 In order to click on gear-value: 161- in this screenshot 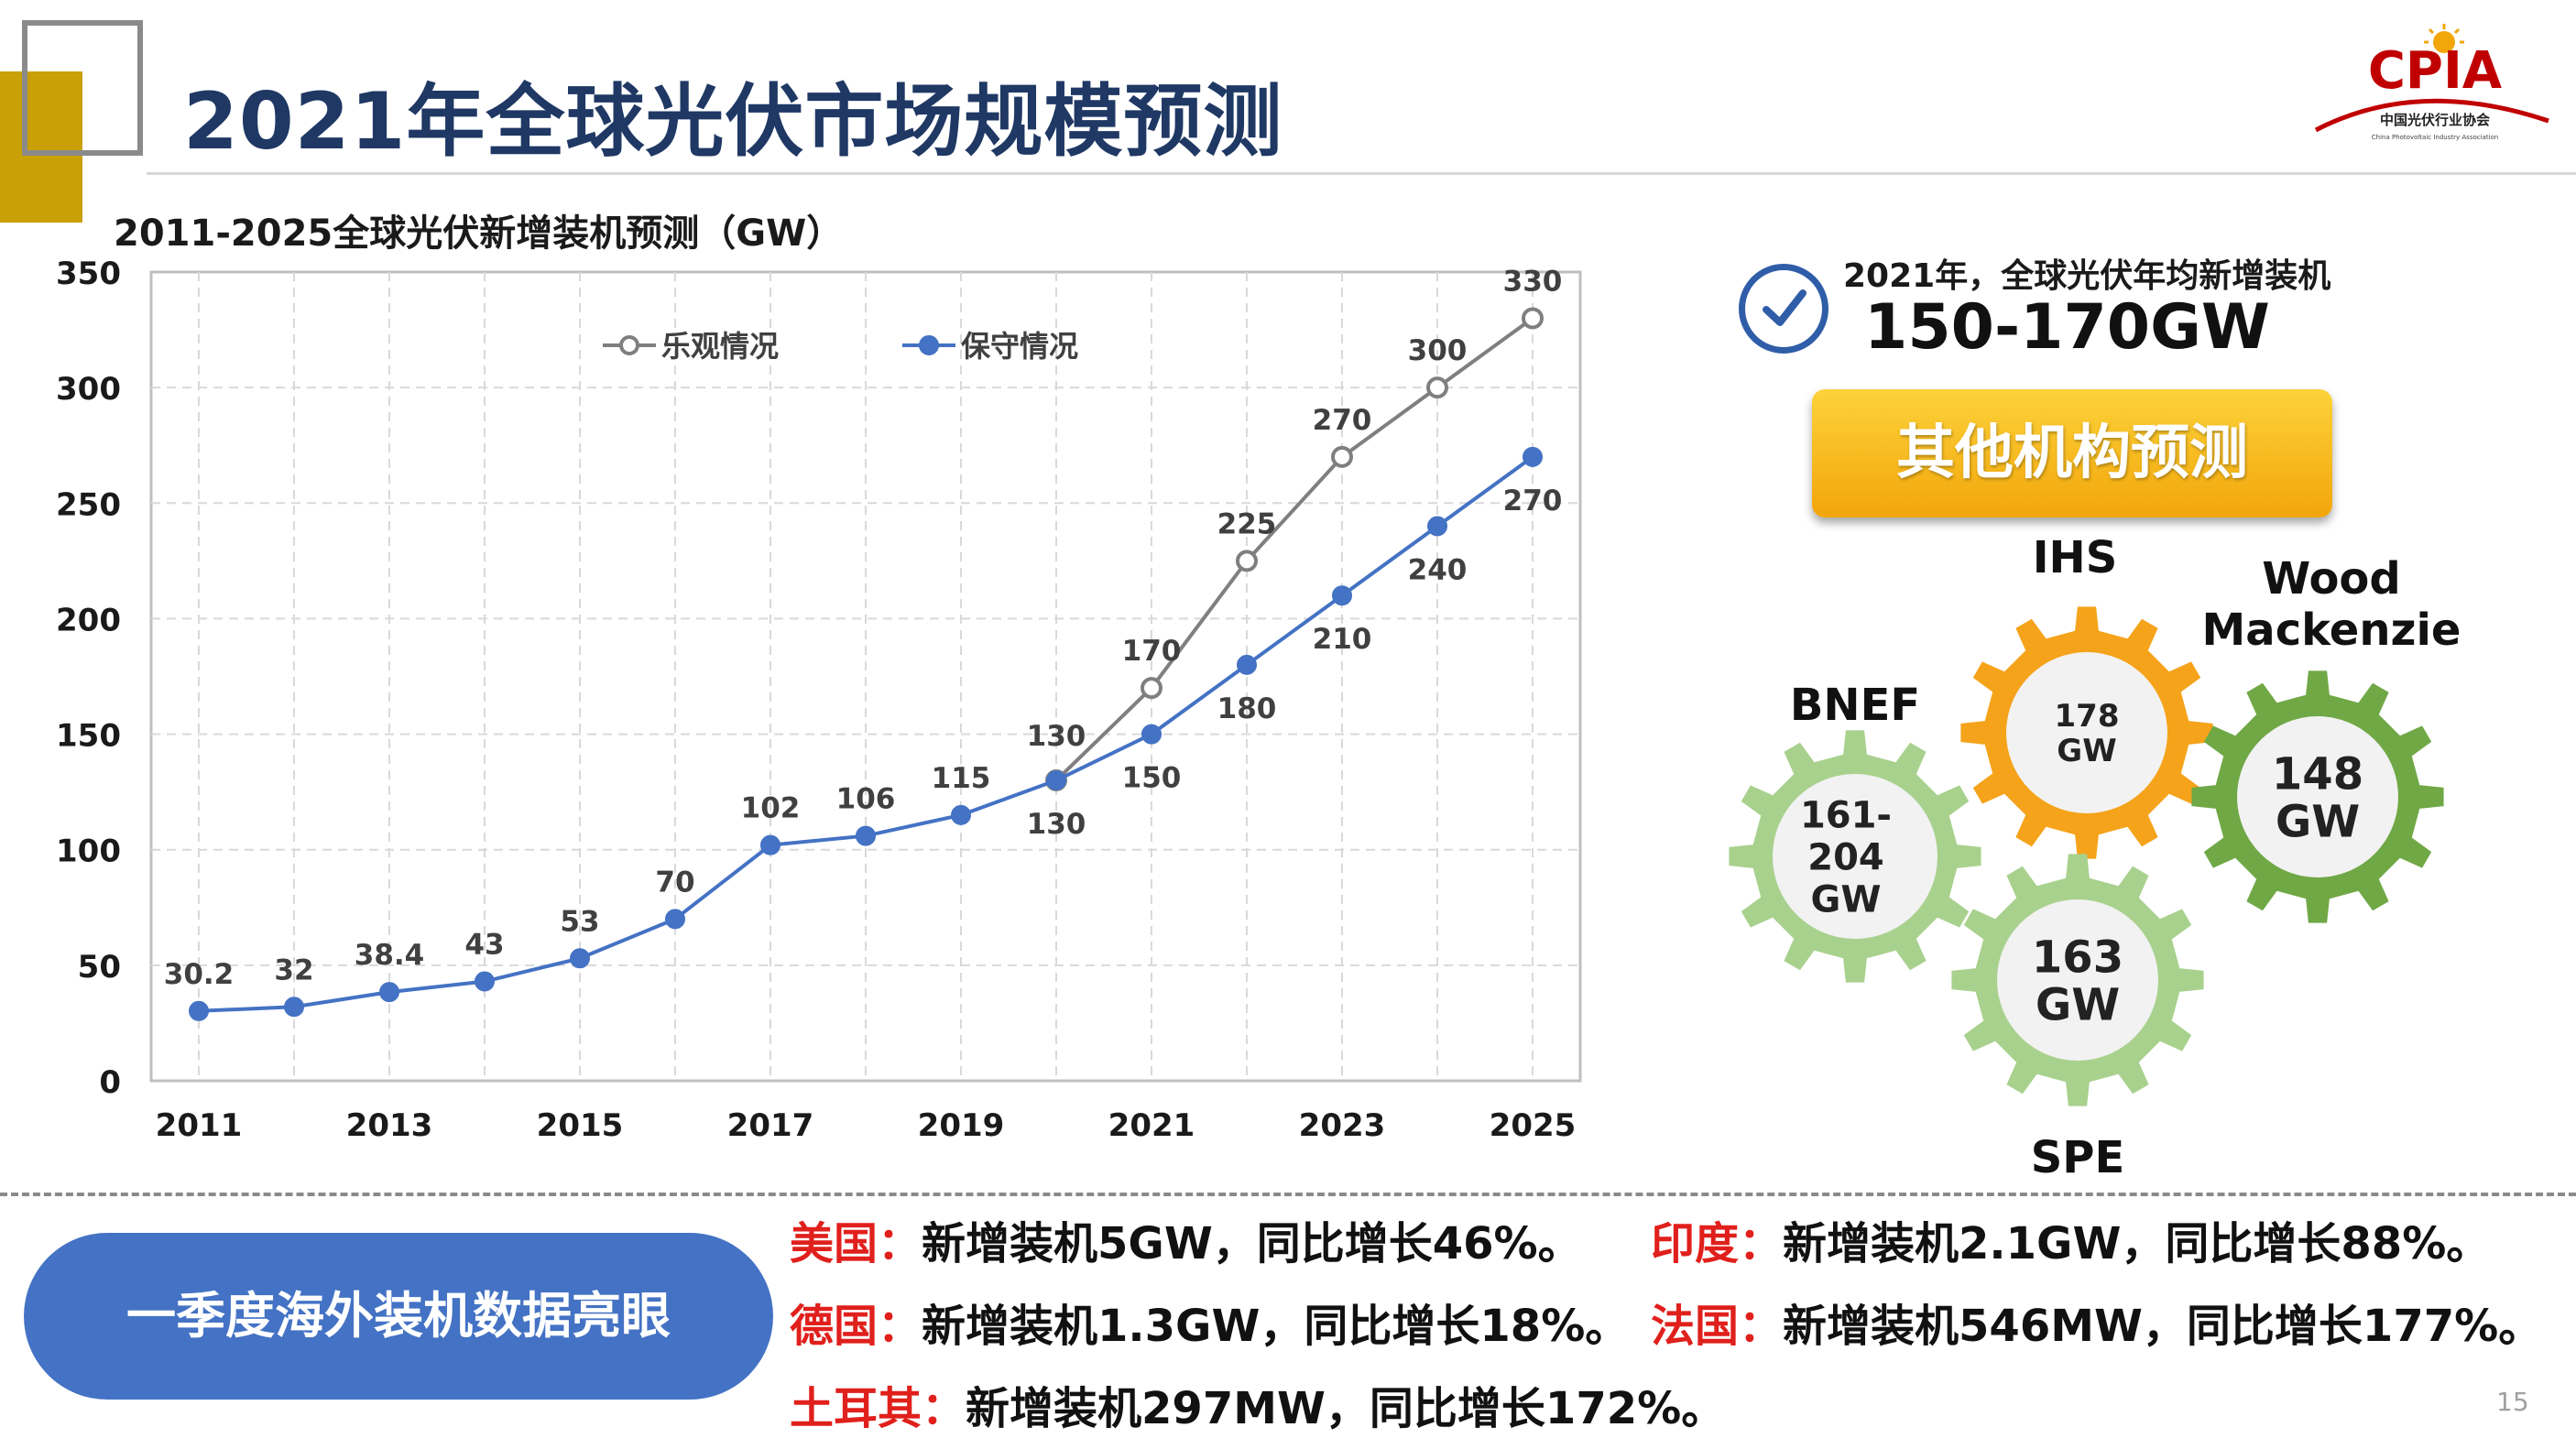, I will do `click(1846, 815)`.